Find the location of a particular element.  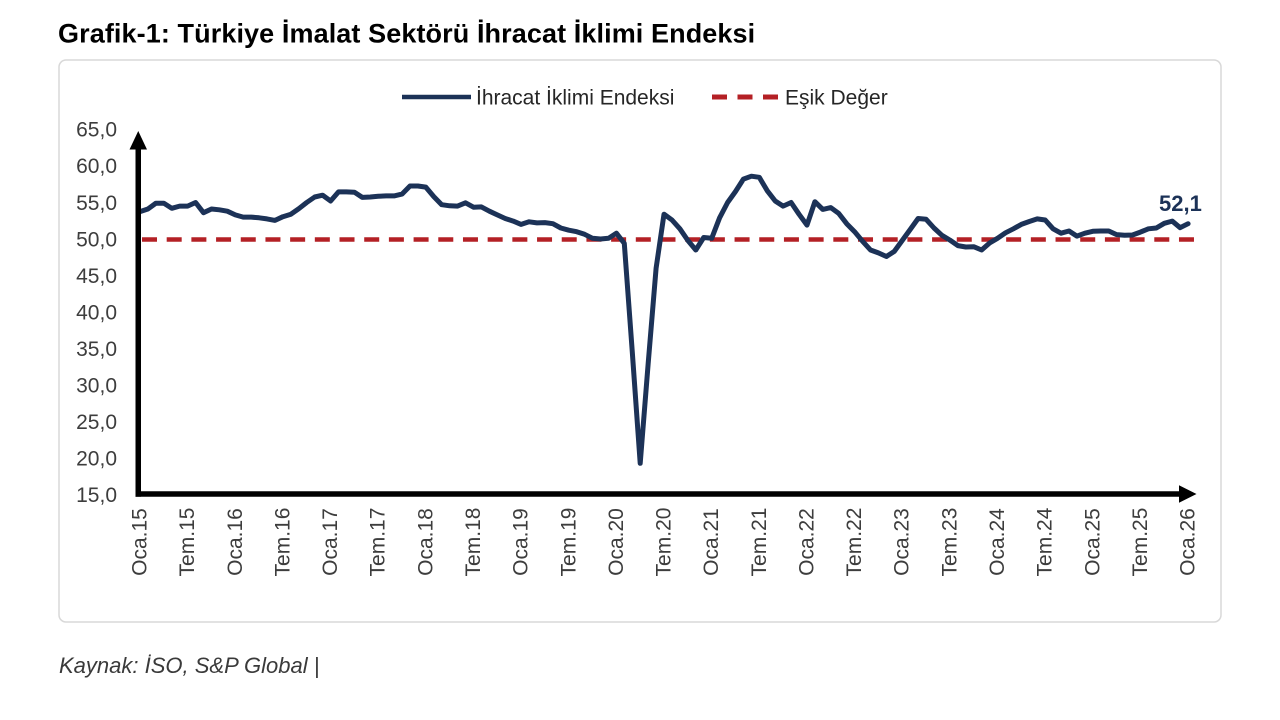

svg-text: Oca.16 is located at coordinates (235, 542).